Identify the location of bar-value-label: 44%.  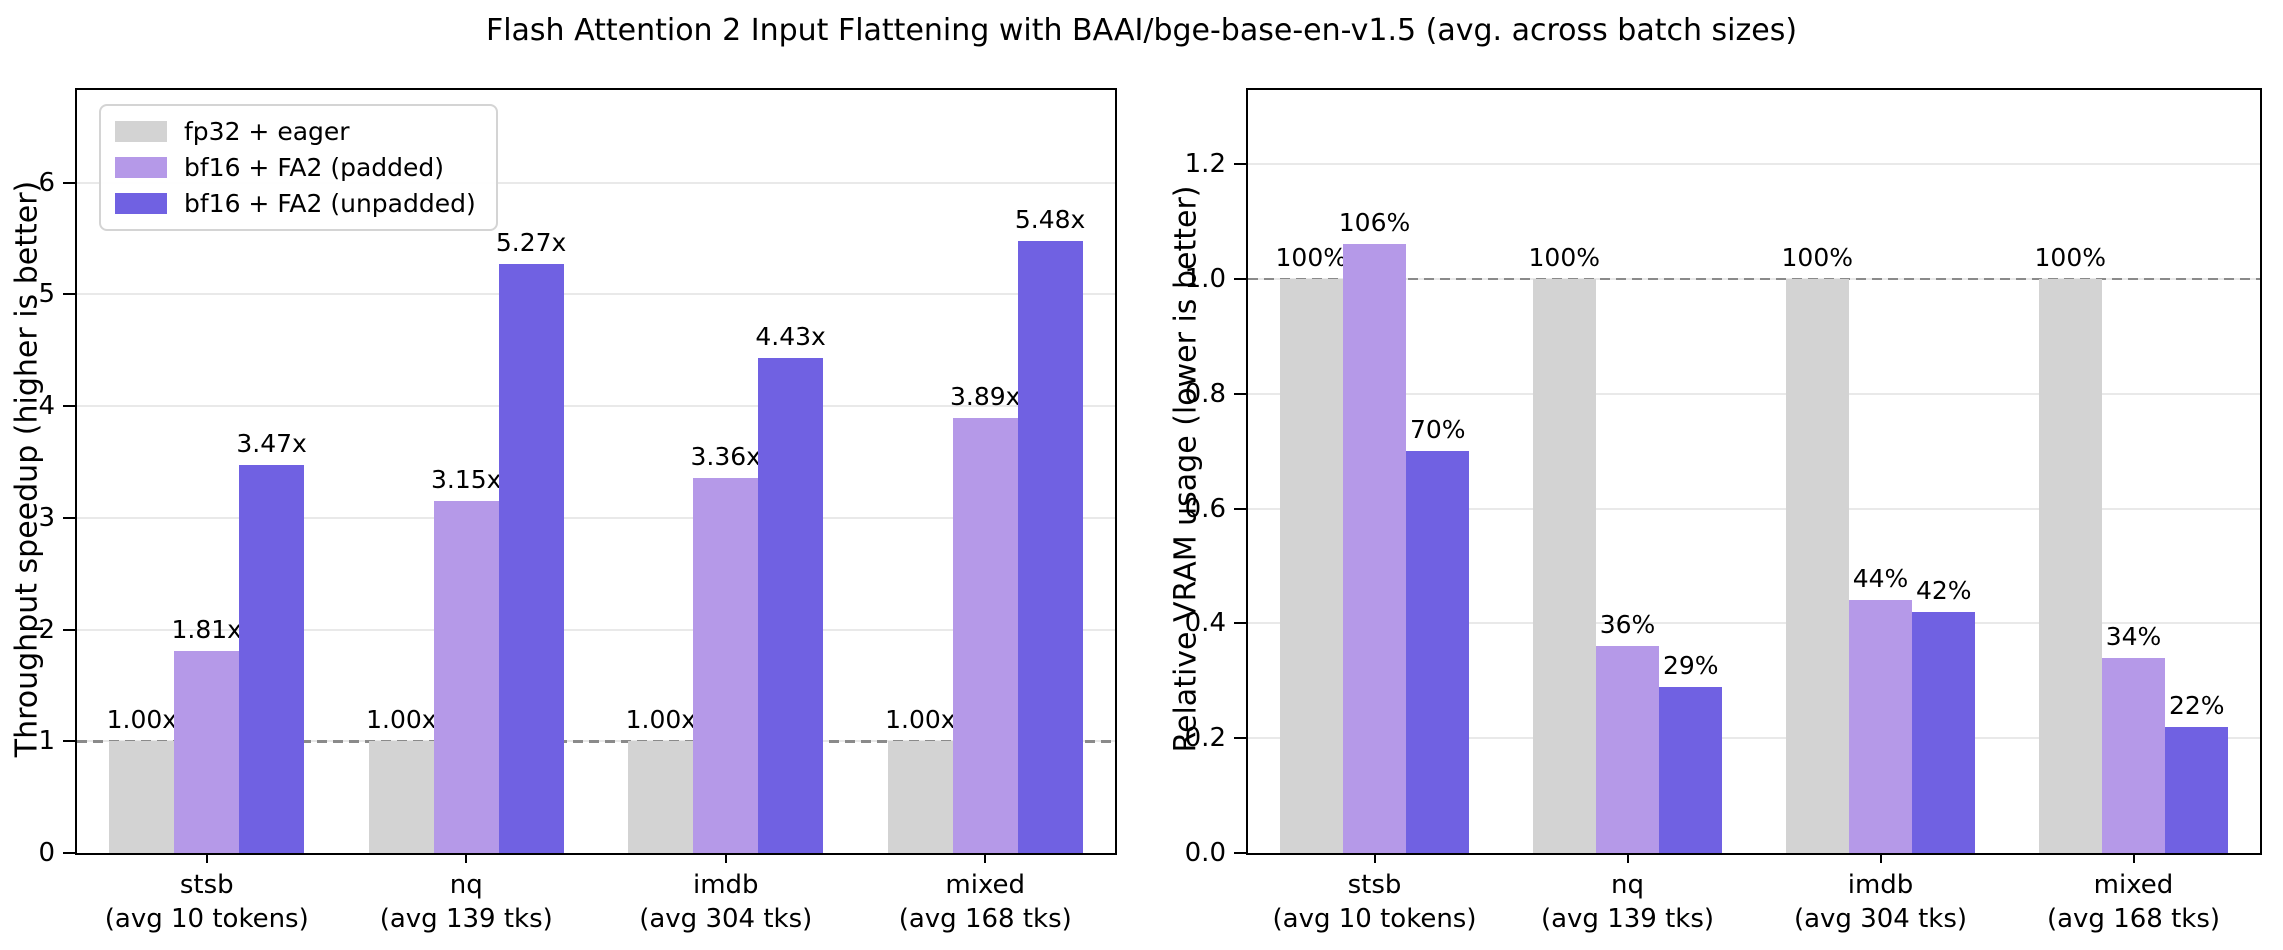
(1880, 579).